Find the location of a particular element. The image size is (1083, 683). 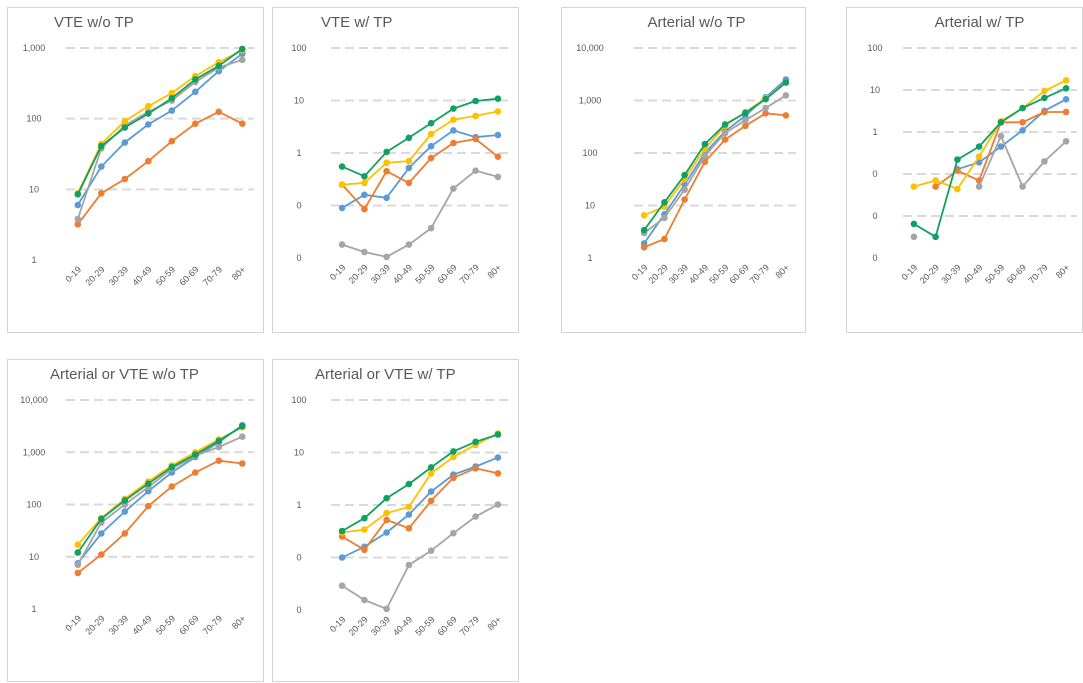

y-tick-label: 10,000 is located at coordinates (590, 48).